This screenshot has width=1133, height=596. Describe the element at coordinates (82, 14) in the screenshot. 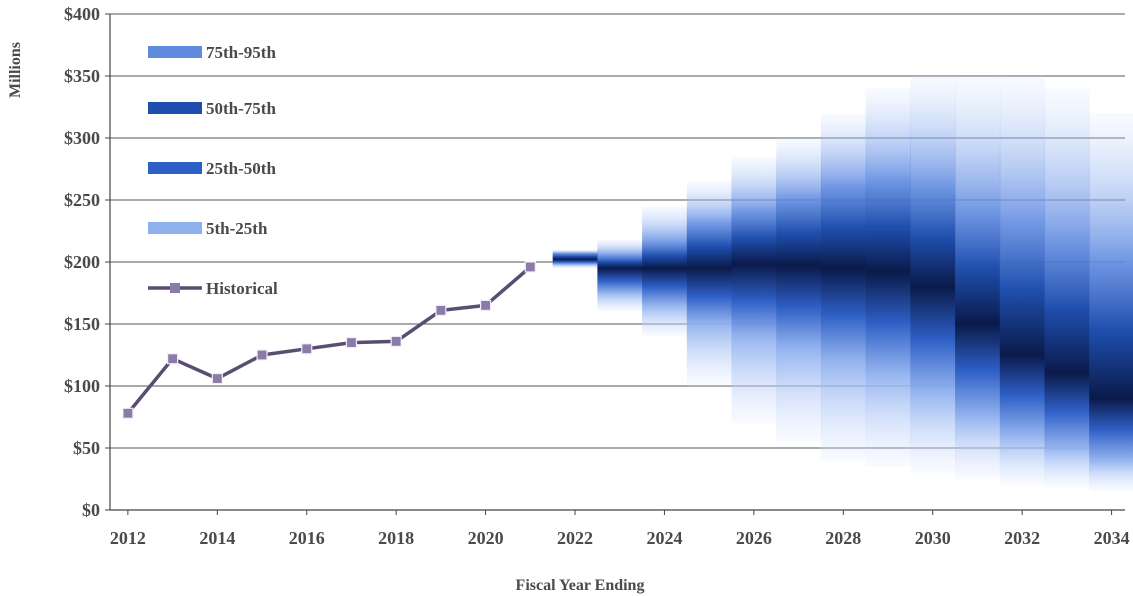

I see `y-tick-label: $400` at that location.